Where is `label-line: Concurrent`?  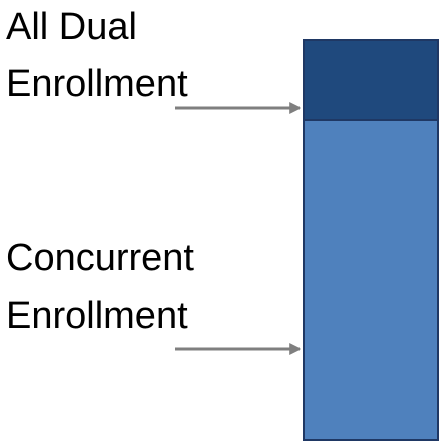
label-line: Concurrent is located at coordinates (100, 258).